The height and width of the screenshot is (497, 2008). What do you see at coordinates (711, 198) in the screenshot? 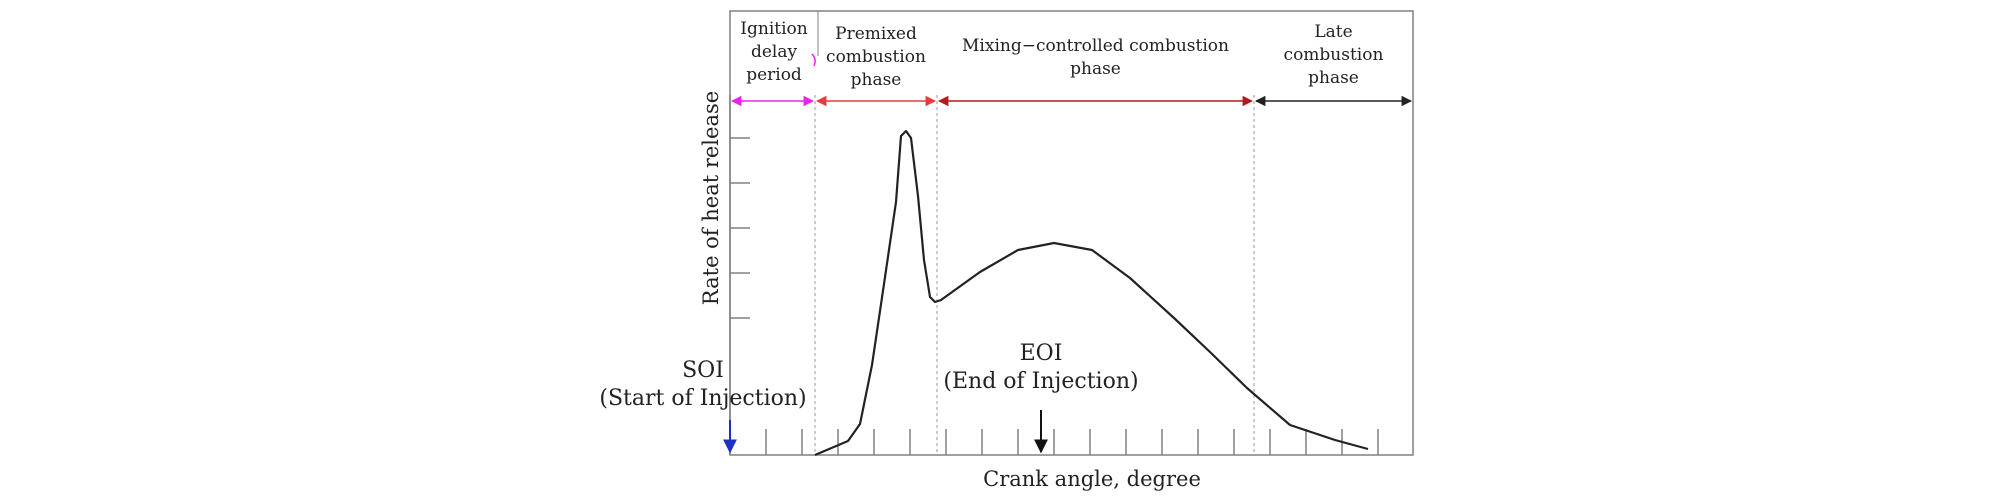
I see `y-axis-label: Rate of heat release` at bounding box center [711, 198].